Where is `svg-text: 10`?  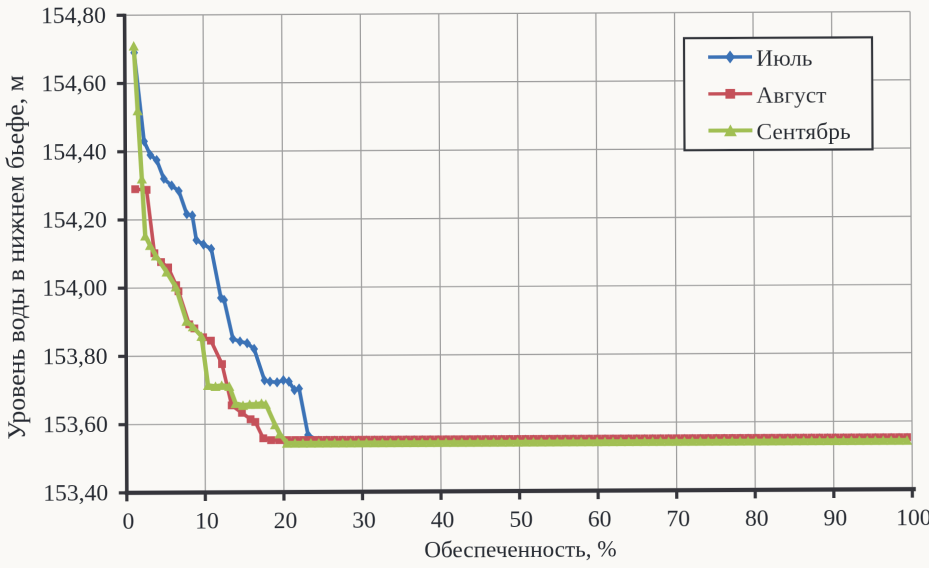
svg-text: 10 is located at coordinates (207, 521).